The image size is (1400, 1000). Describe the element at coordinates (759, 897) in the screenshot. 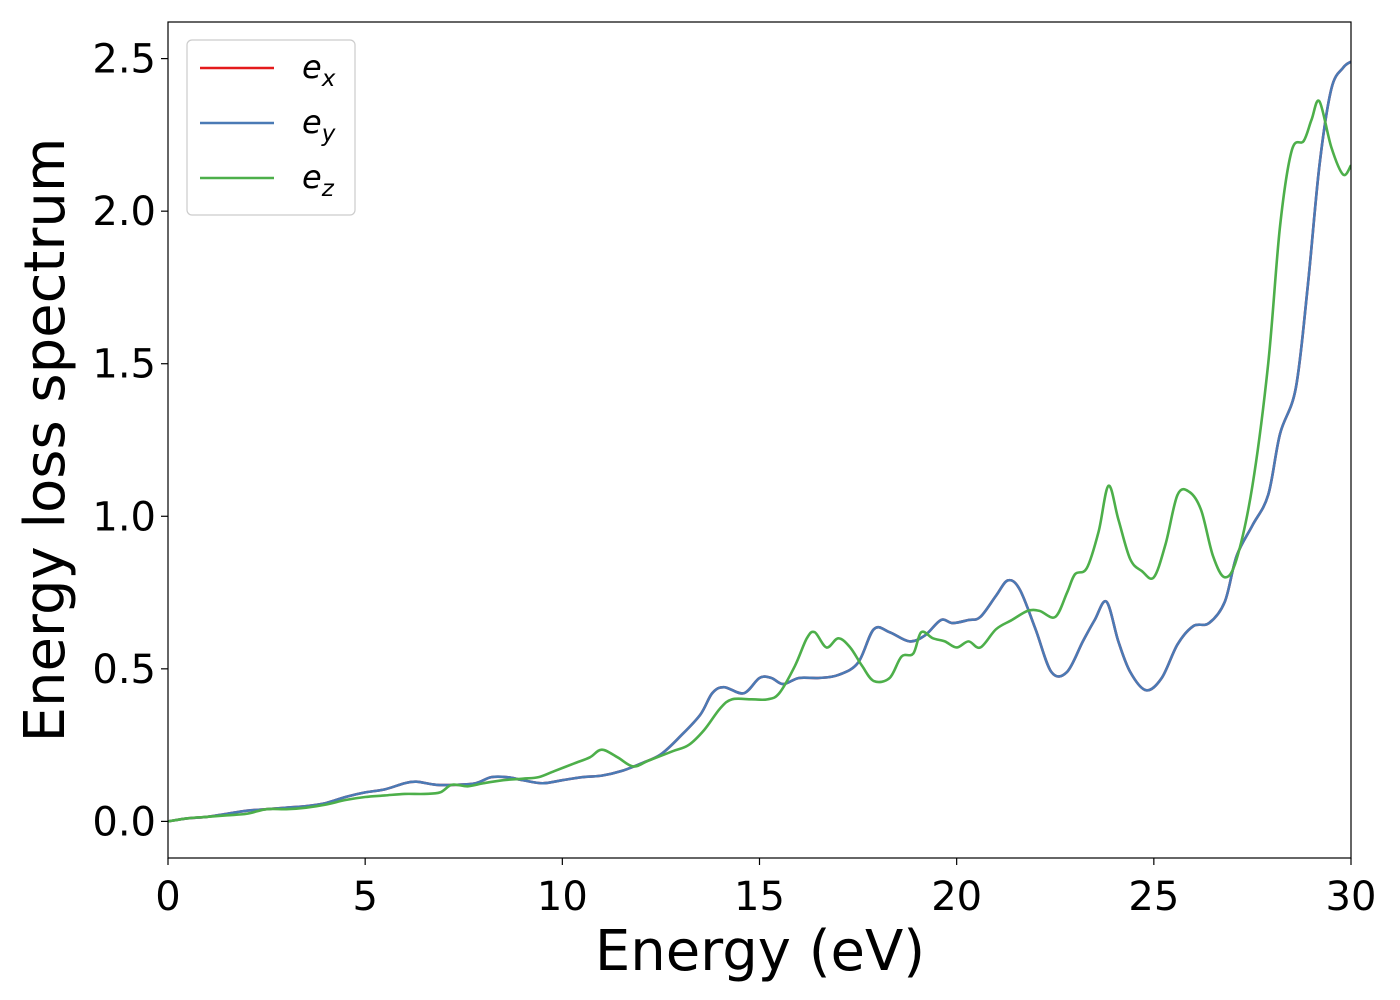

I see `x-tick-label: 15` at that location.